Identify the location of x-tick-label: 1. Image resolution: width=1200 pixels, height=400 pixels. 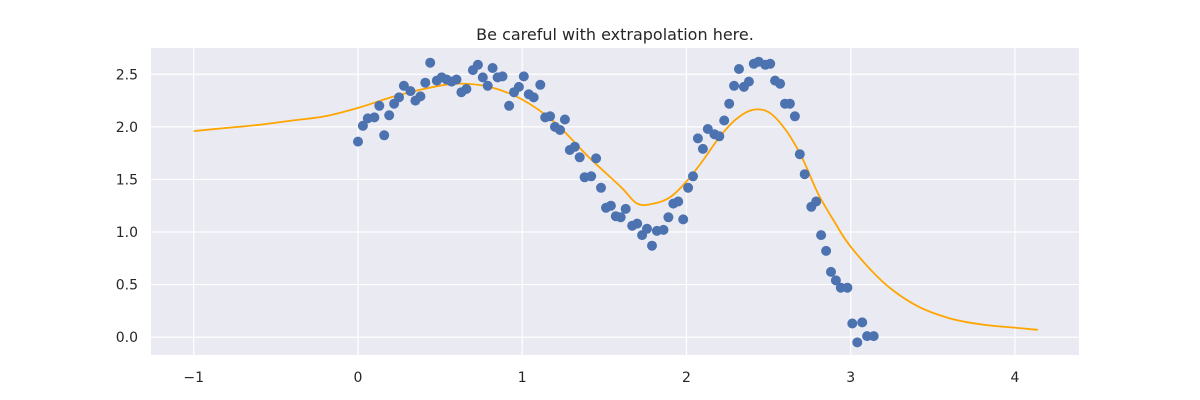
(522, 378).